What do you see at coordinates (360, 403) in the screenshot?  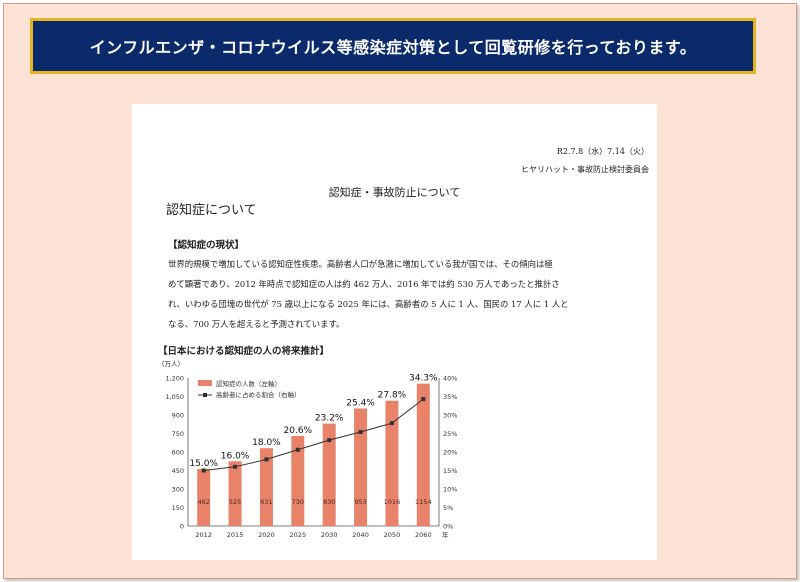 I see `ratio-data-label: 25.4%` at bounding box center [360, 403].